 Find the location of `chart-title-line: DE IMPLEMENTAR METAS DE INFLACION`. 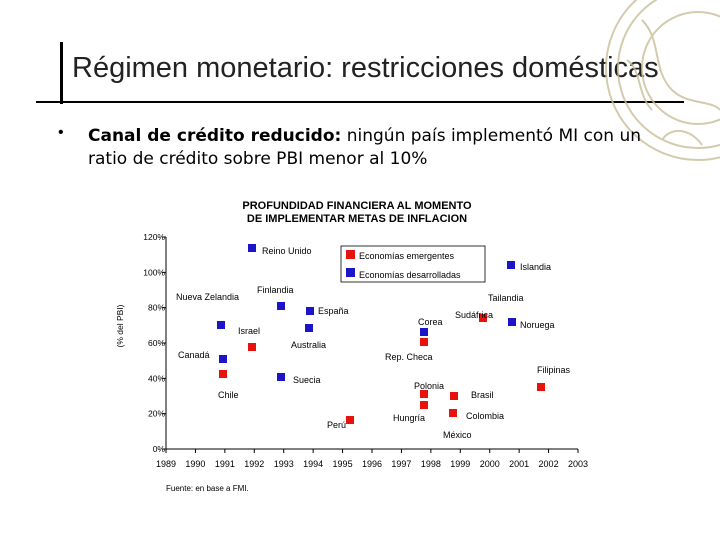

chart-title-line: DE IMPLEMENTAR METAS DE INFLACION is located at coordinates (357, 219).